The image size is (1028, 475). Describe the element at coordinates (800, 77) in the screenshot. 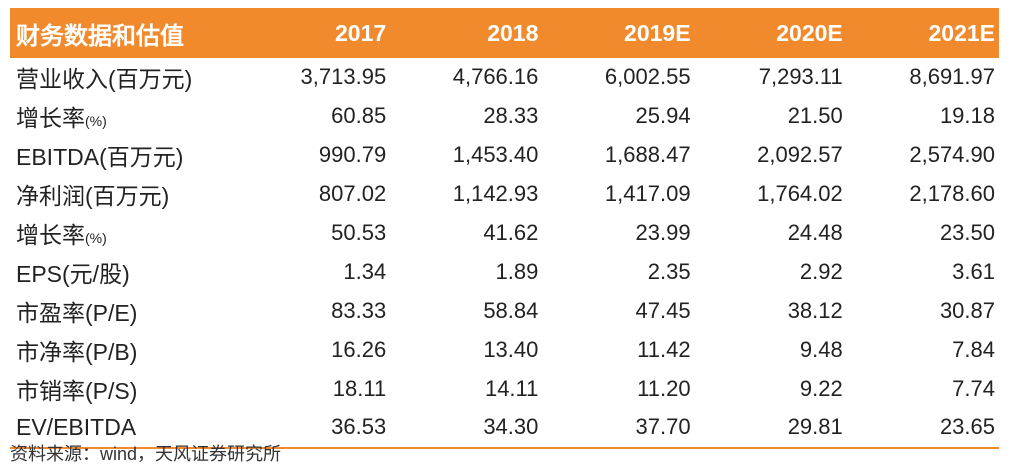

I see `value-cell: 7,293.11` at that location.